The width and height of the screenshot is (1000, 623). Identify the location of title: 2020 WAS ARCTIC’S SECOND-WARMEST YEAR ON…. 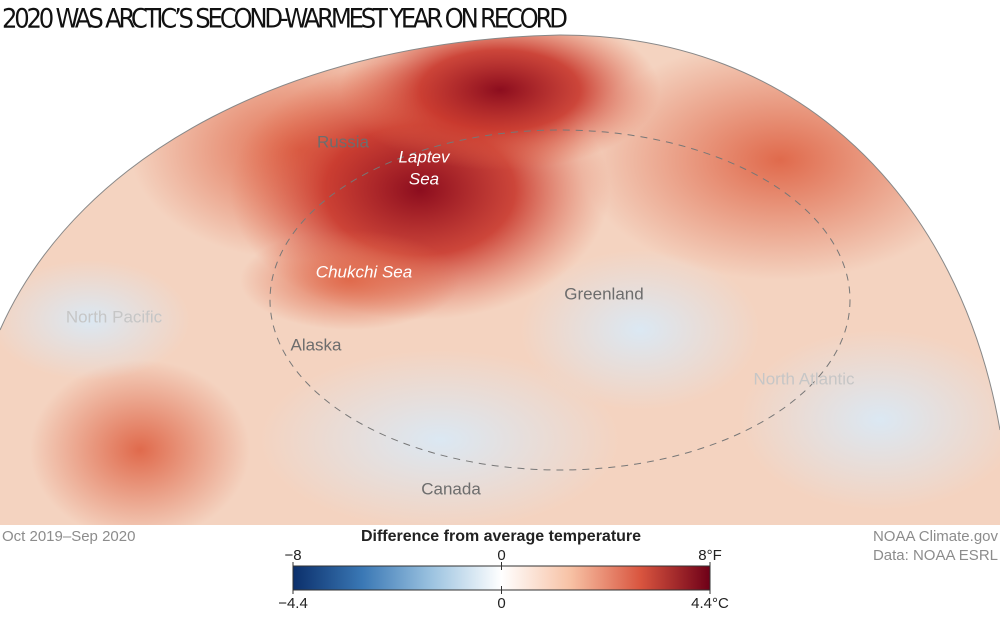
(285, 19).